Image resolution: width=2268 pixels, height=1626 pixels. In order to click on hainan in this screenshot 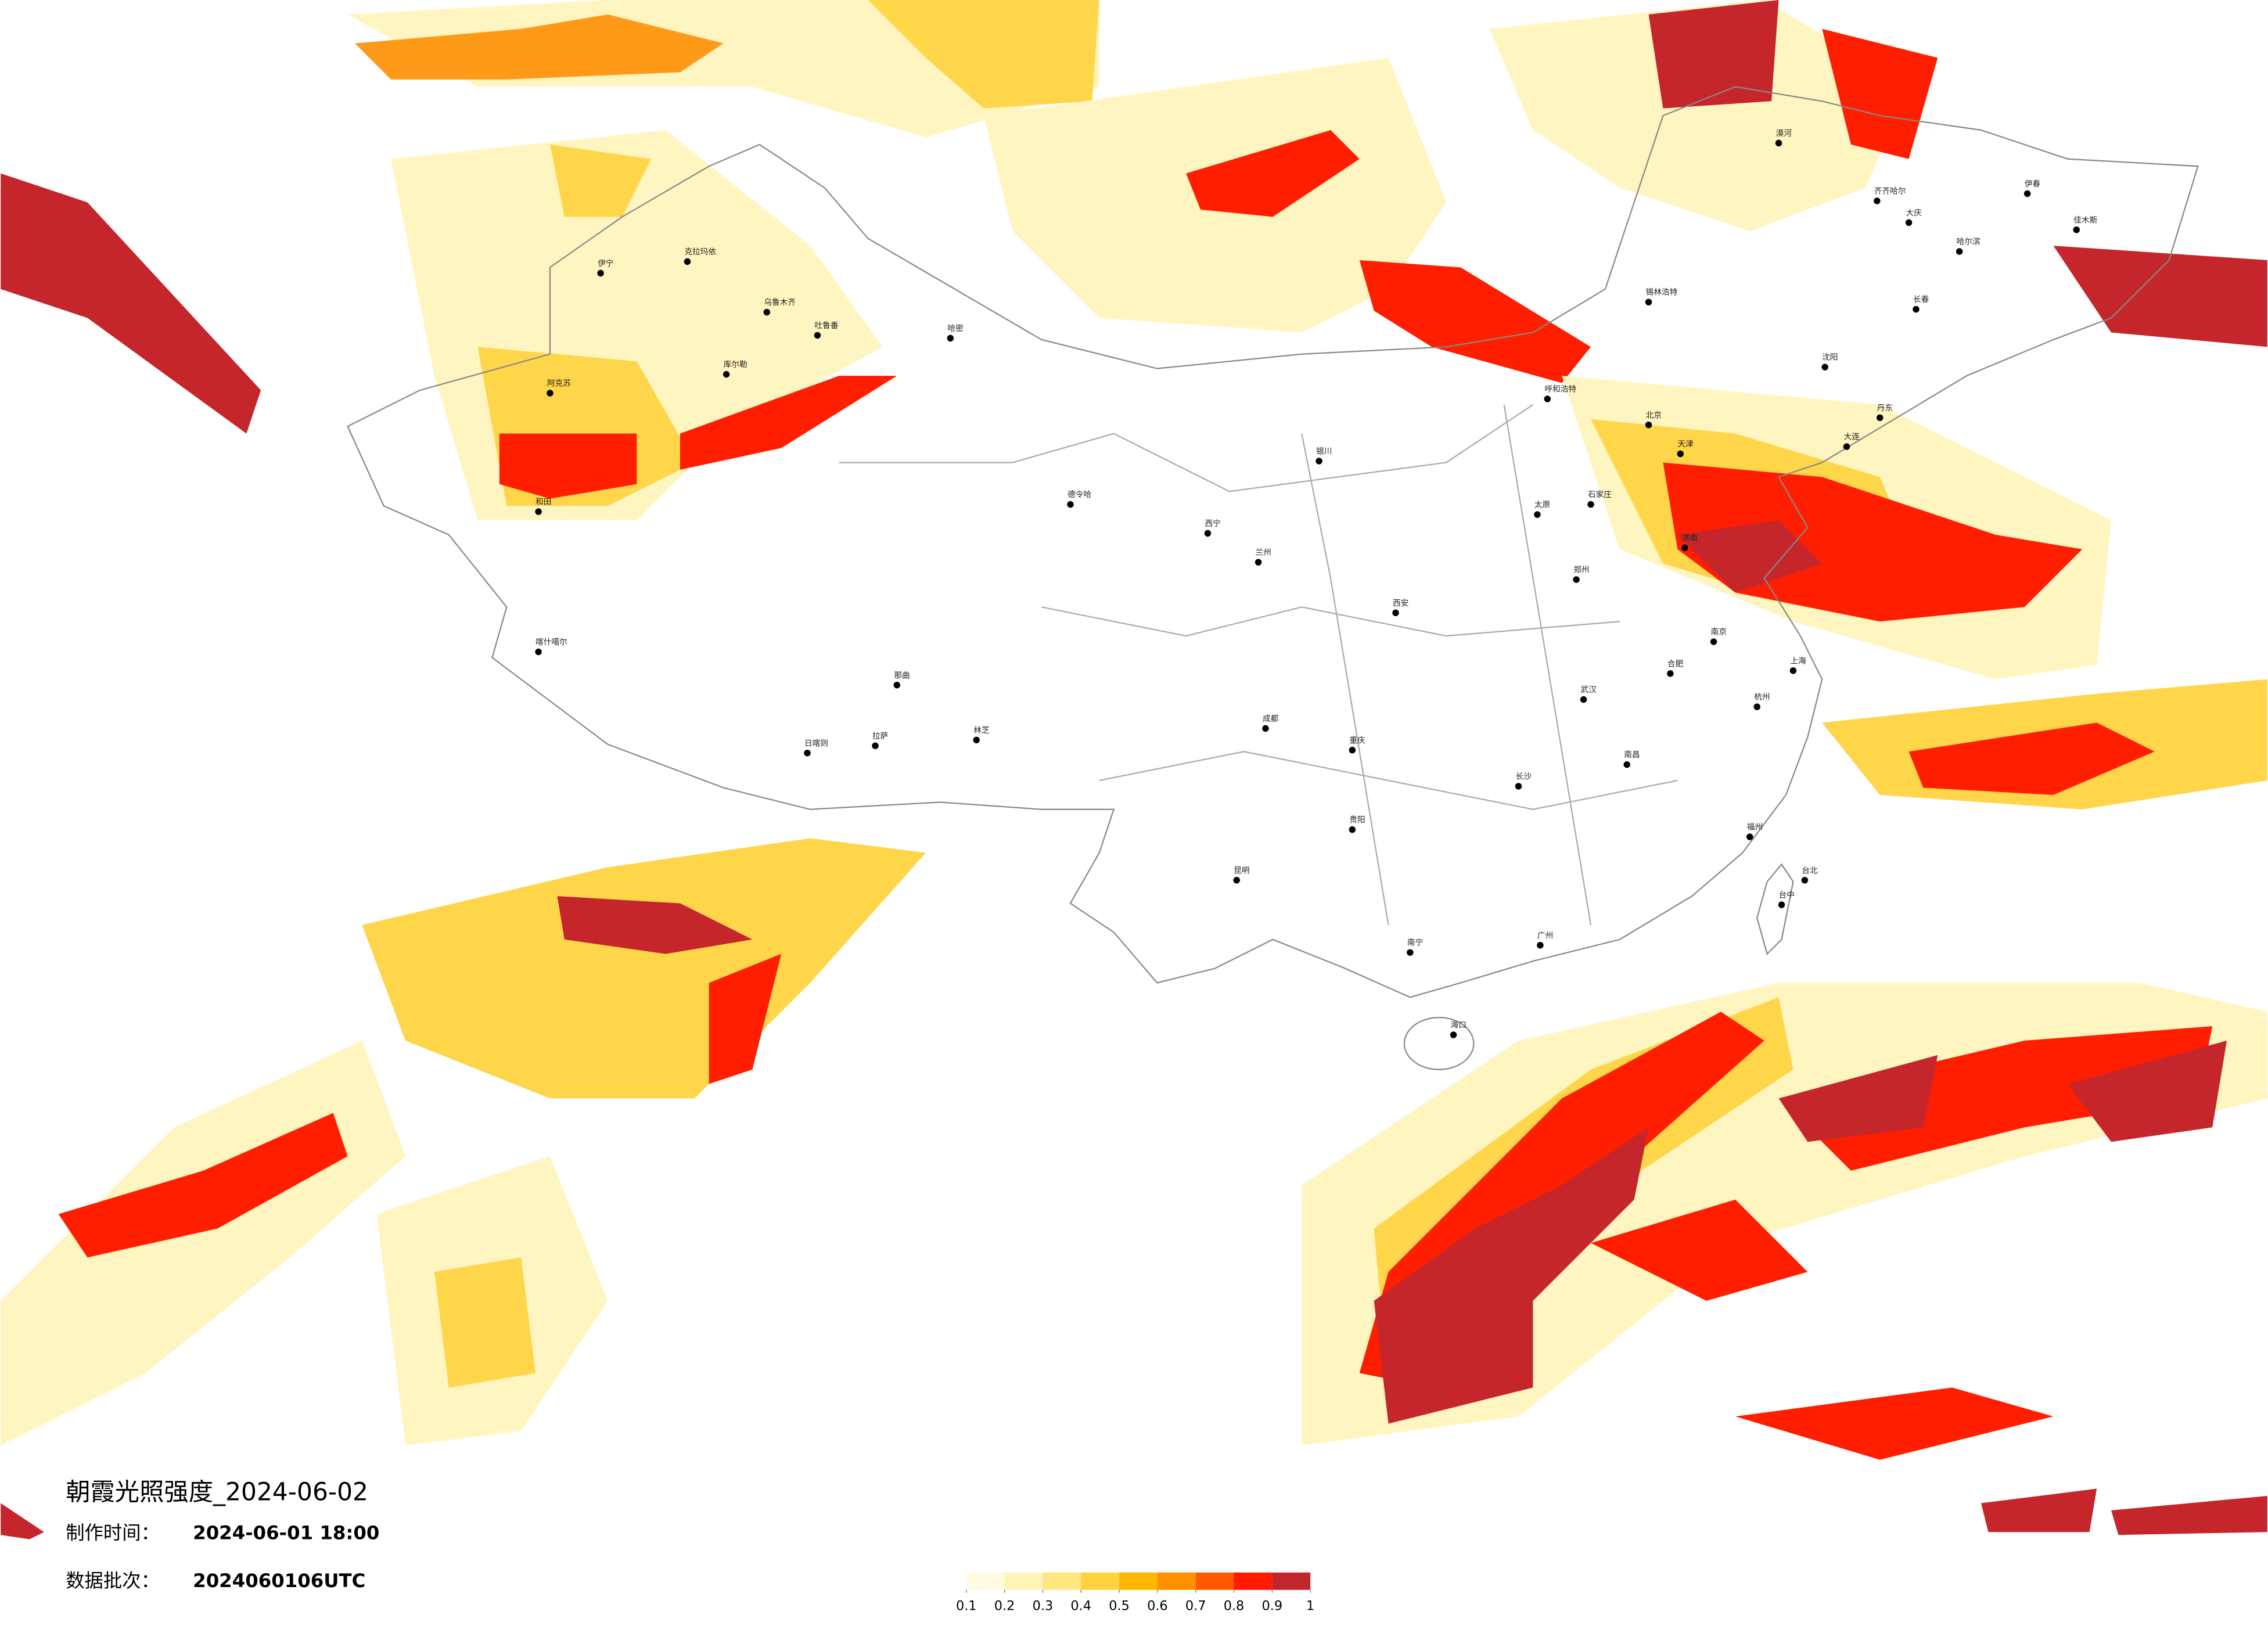, I will do `click(1439, 1043)`.